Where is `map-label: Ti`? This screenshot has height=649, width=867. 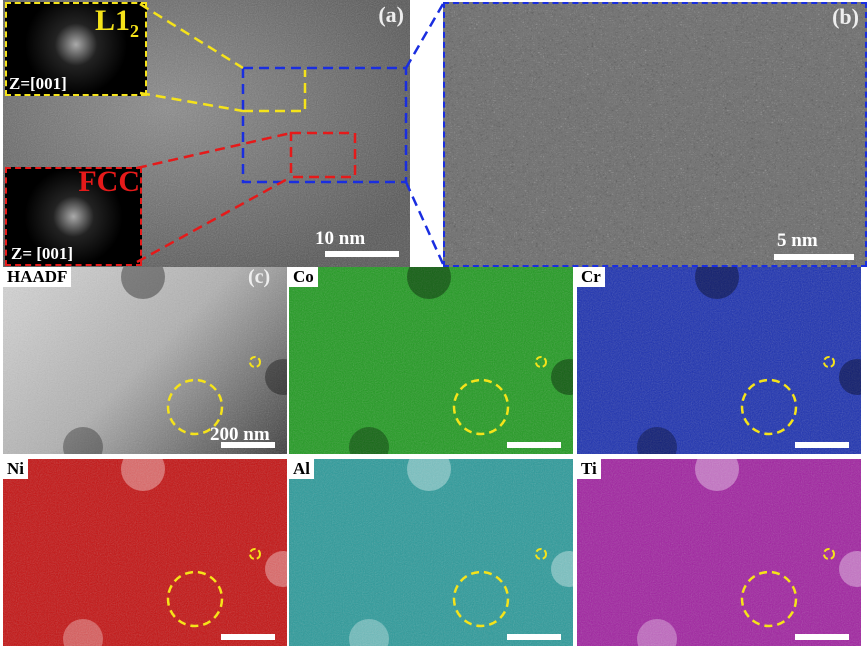
map-label: Ti is located at coordinates (589, 469).